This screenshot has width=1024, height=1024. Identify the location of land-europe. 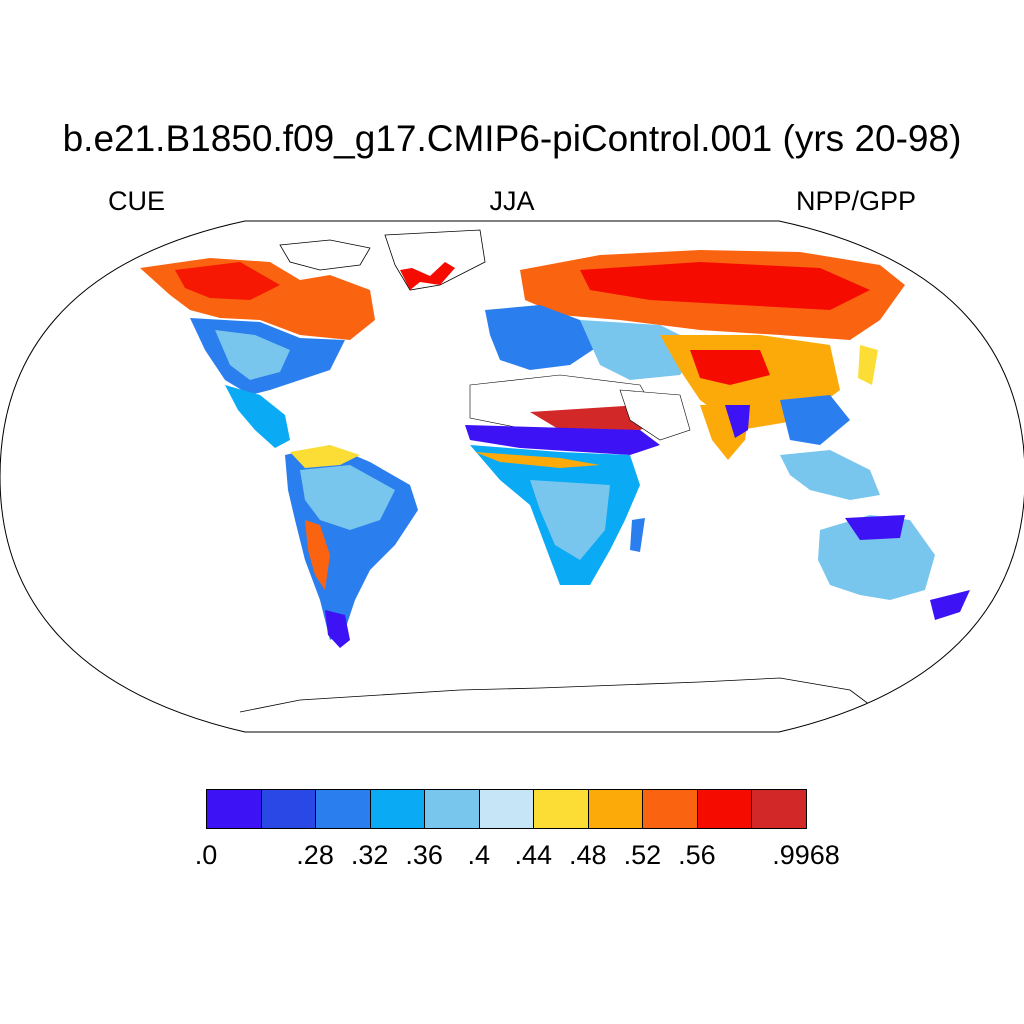
(542, 337).